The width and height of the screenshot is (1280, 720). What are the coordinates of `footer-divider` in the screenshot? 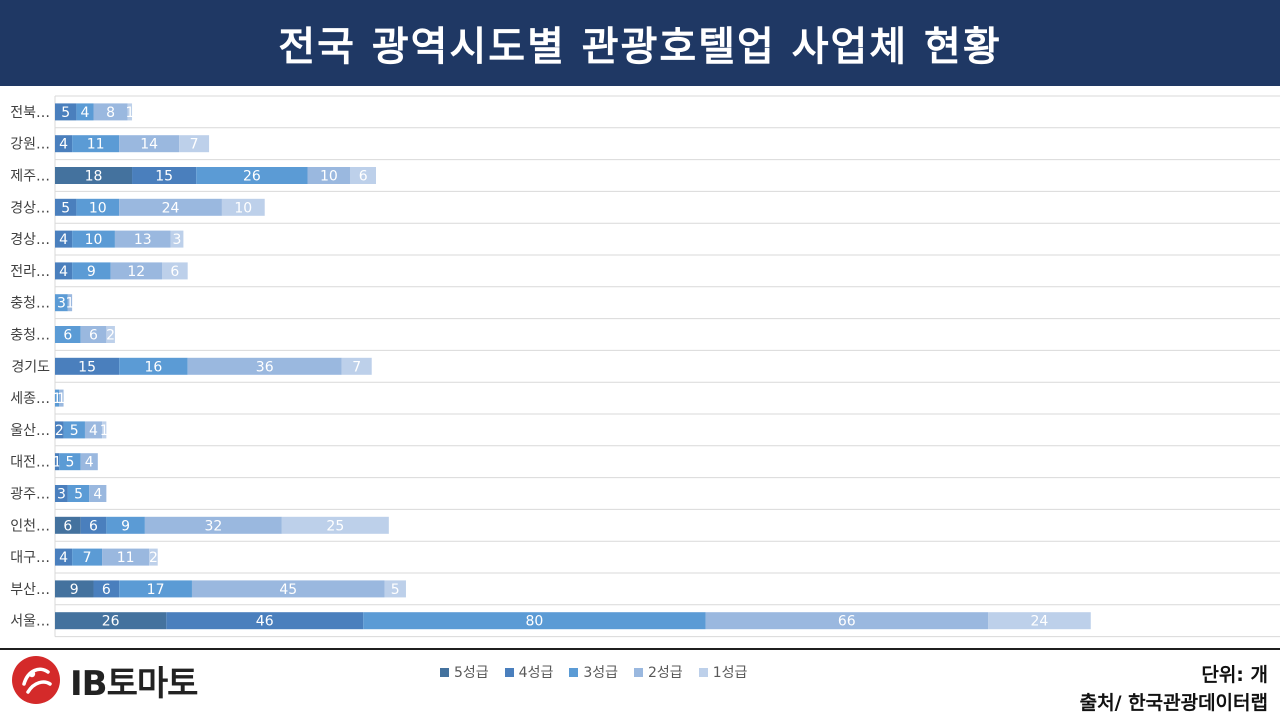 It's located at (640, 649).